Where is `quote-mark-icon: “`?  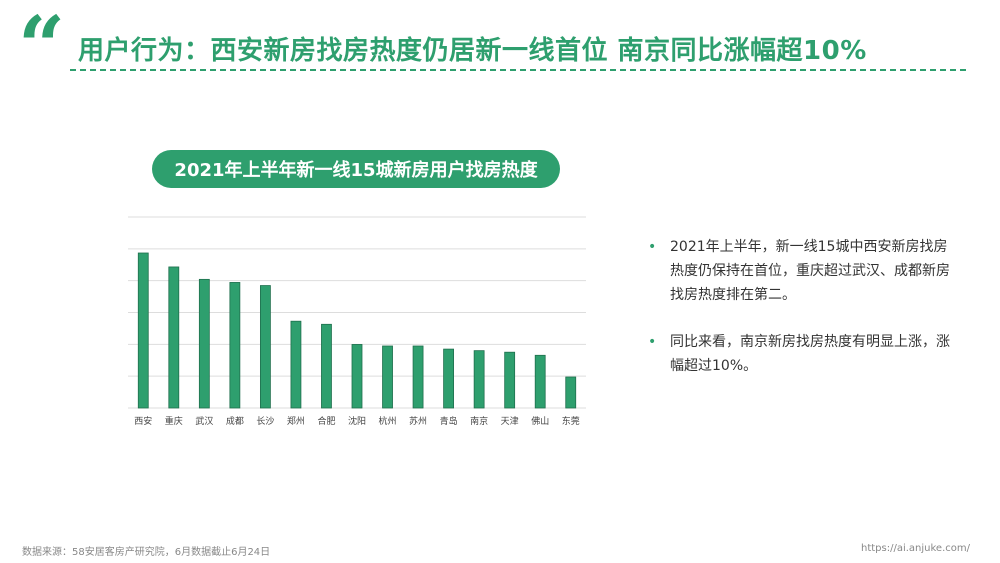 quote-mark-icon: “ is located at coordinates (42, 47).